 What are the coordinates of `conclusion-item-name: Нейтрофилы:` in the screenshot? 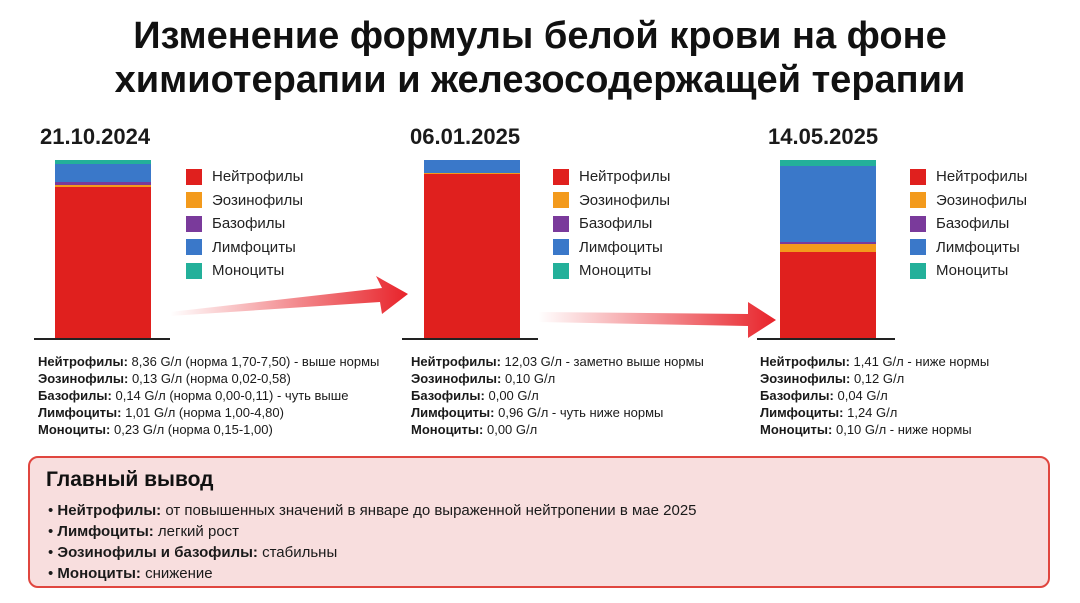 It's located at (109, 510).